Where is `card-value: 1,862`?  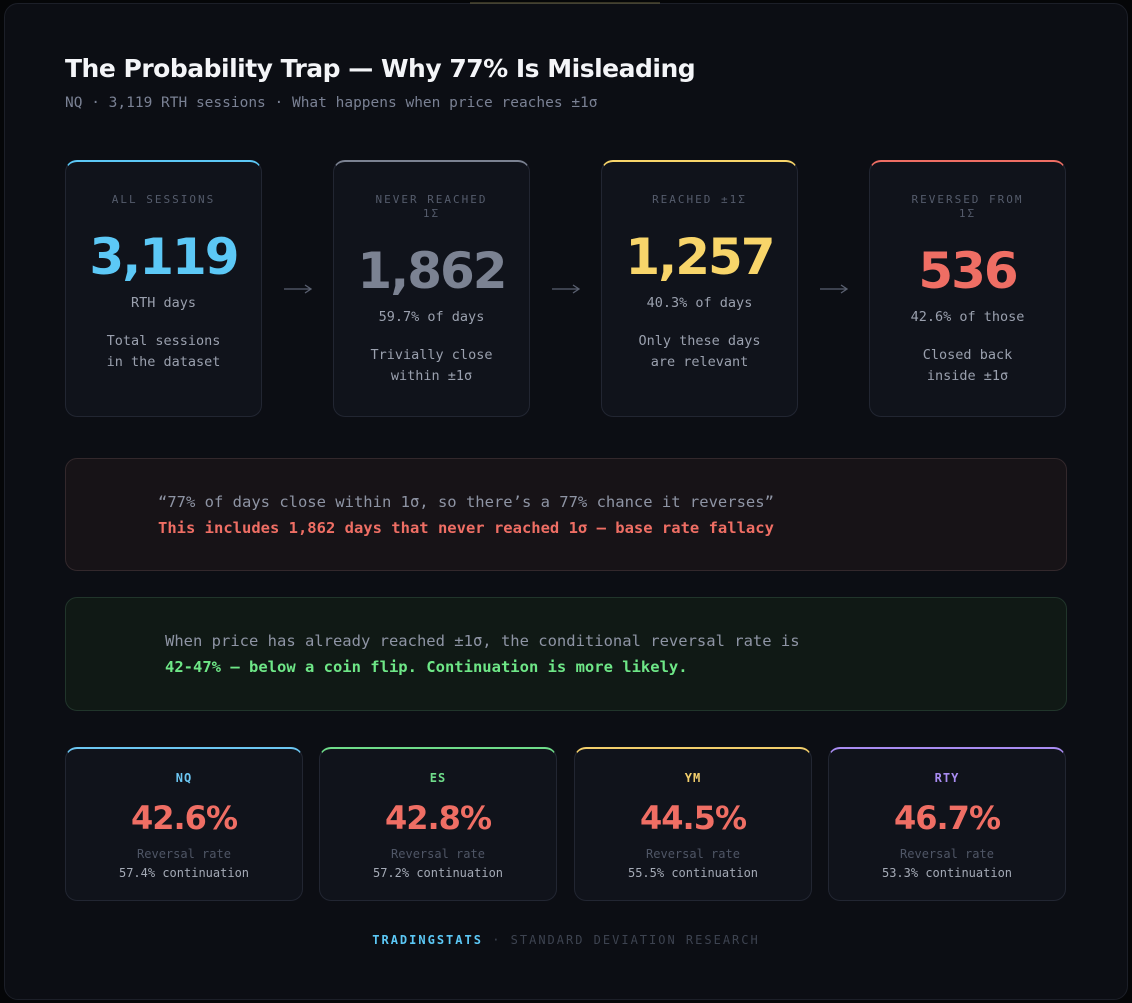 card-value: 1,862 is located at coordinates (432, 271).